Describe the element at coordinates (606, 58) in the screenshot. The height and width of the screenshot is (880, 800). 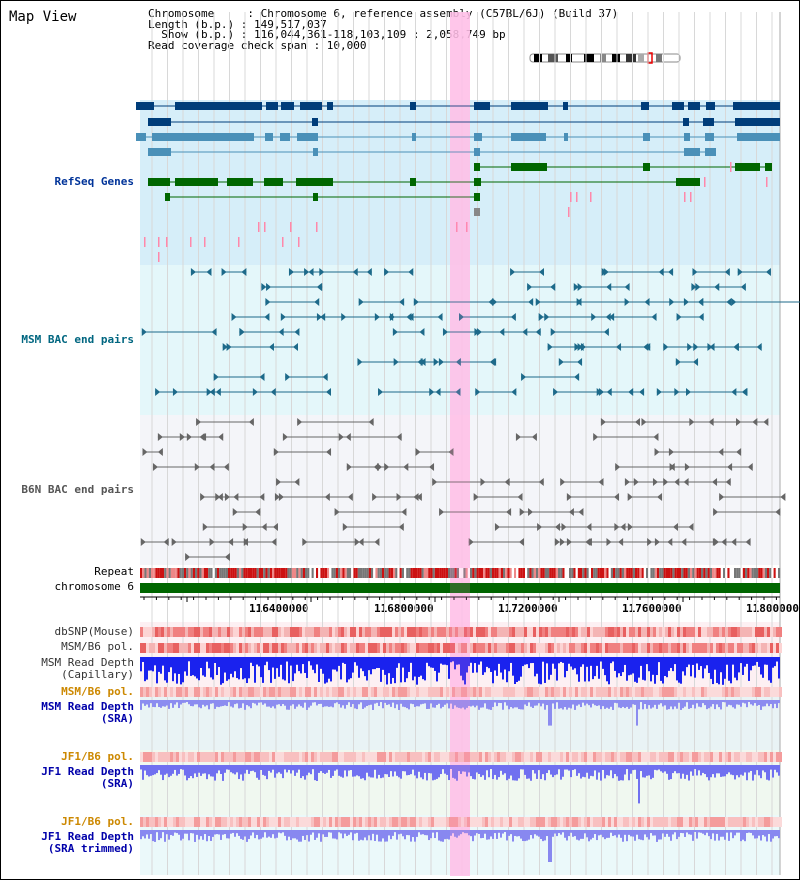
I see `chromosome-ideogram` at that location.